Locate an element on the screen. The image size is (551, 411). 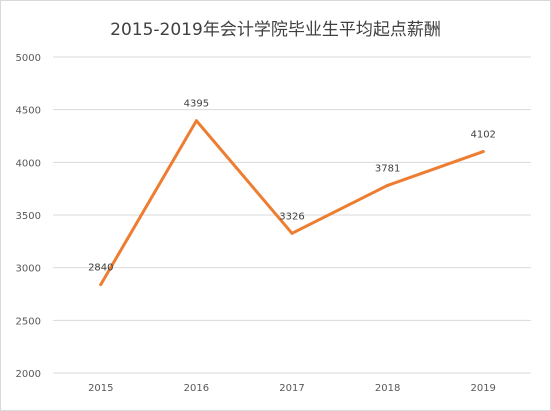
data-label: 2840 is located at coordinates (100, 268).